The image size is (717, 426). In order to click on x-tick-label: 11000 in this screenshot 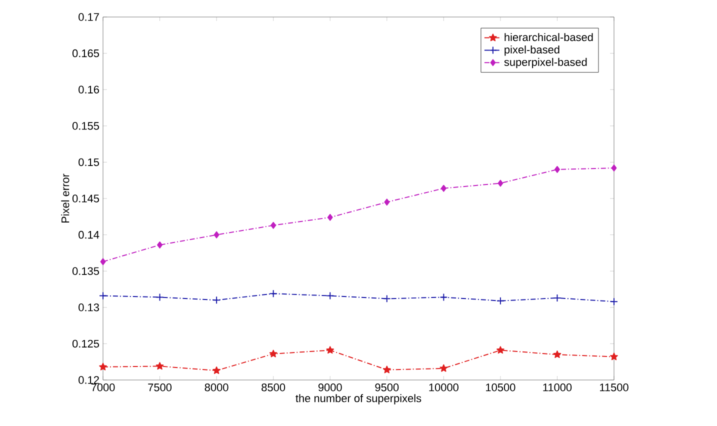, I will do `click(557, 388)`.